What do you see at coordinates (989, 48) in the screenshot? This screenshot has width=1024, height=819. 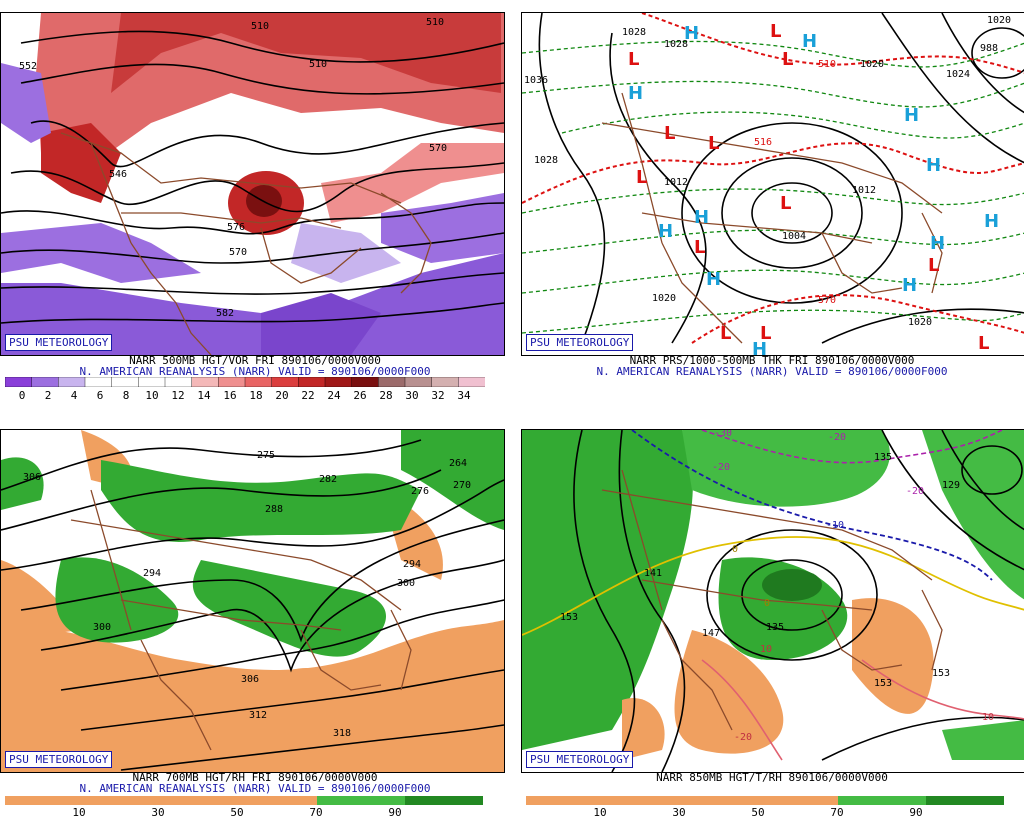 I see `isobar-label: 988` at bounding box center [989, 48].